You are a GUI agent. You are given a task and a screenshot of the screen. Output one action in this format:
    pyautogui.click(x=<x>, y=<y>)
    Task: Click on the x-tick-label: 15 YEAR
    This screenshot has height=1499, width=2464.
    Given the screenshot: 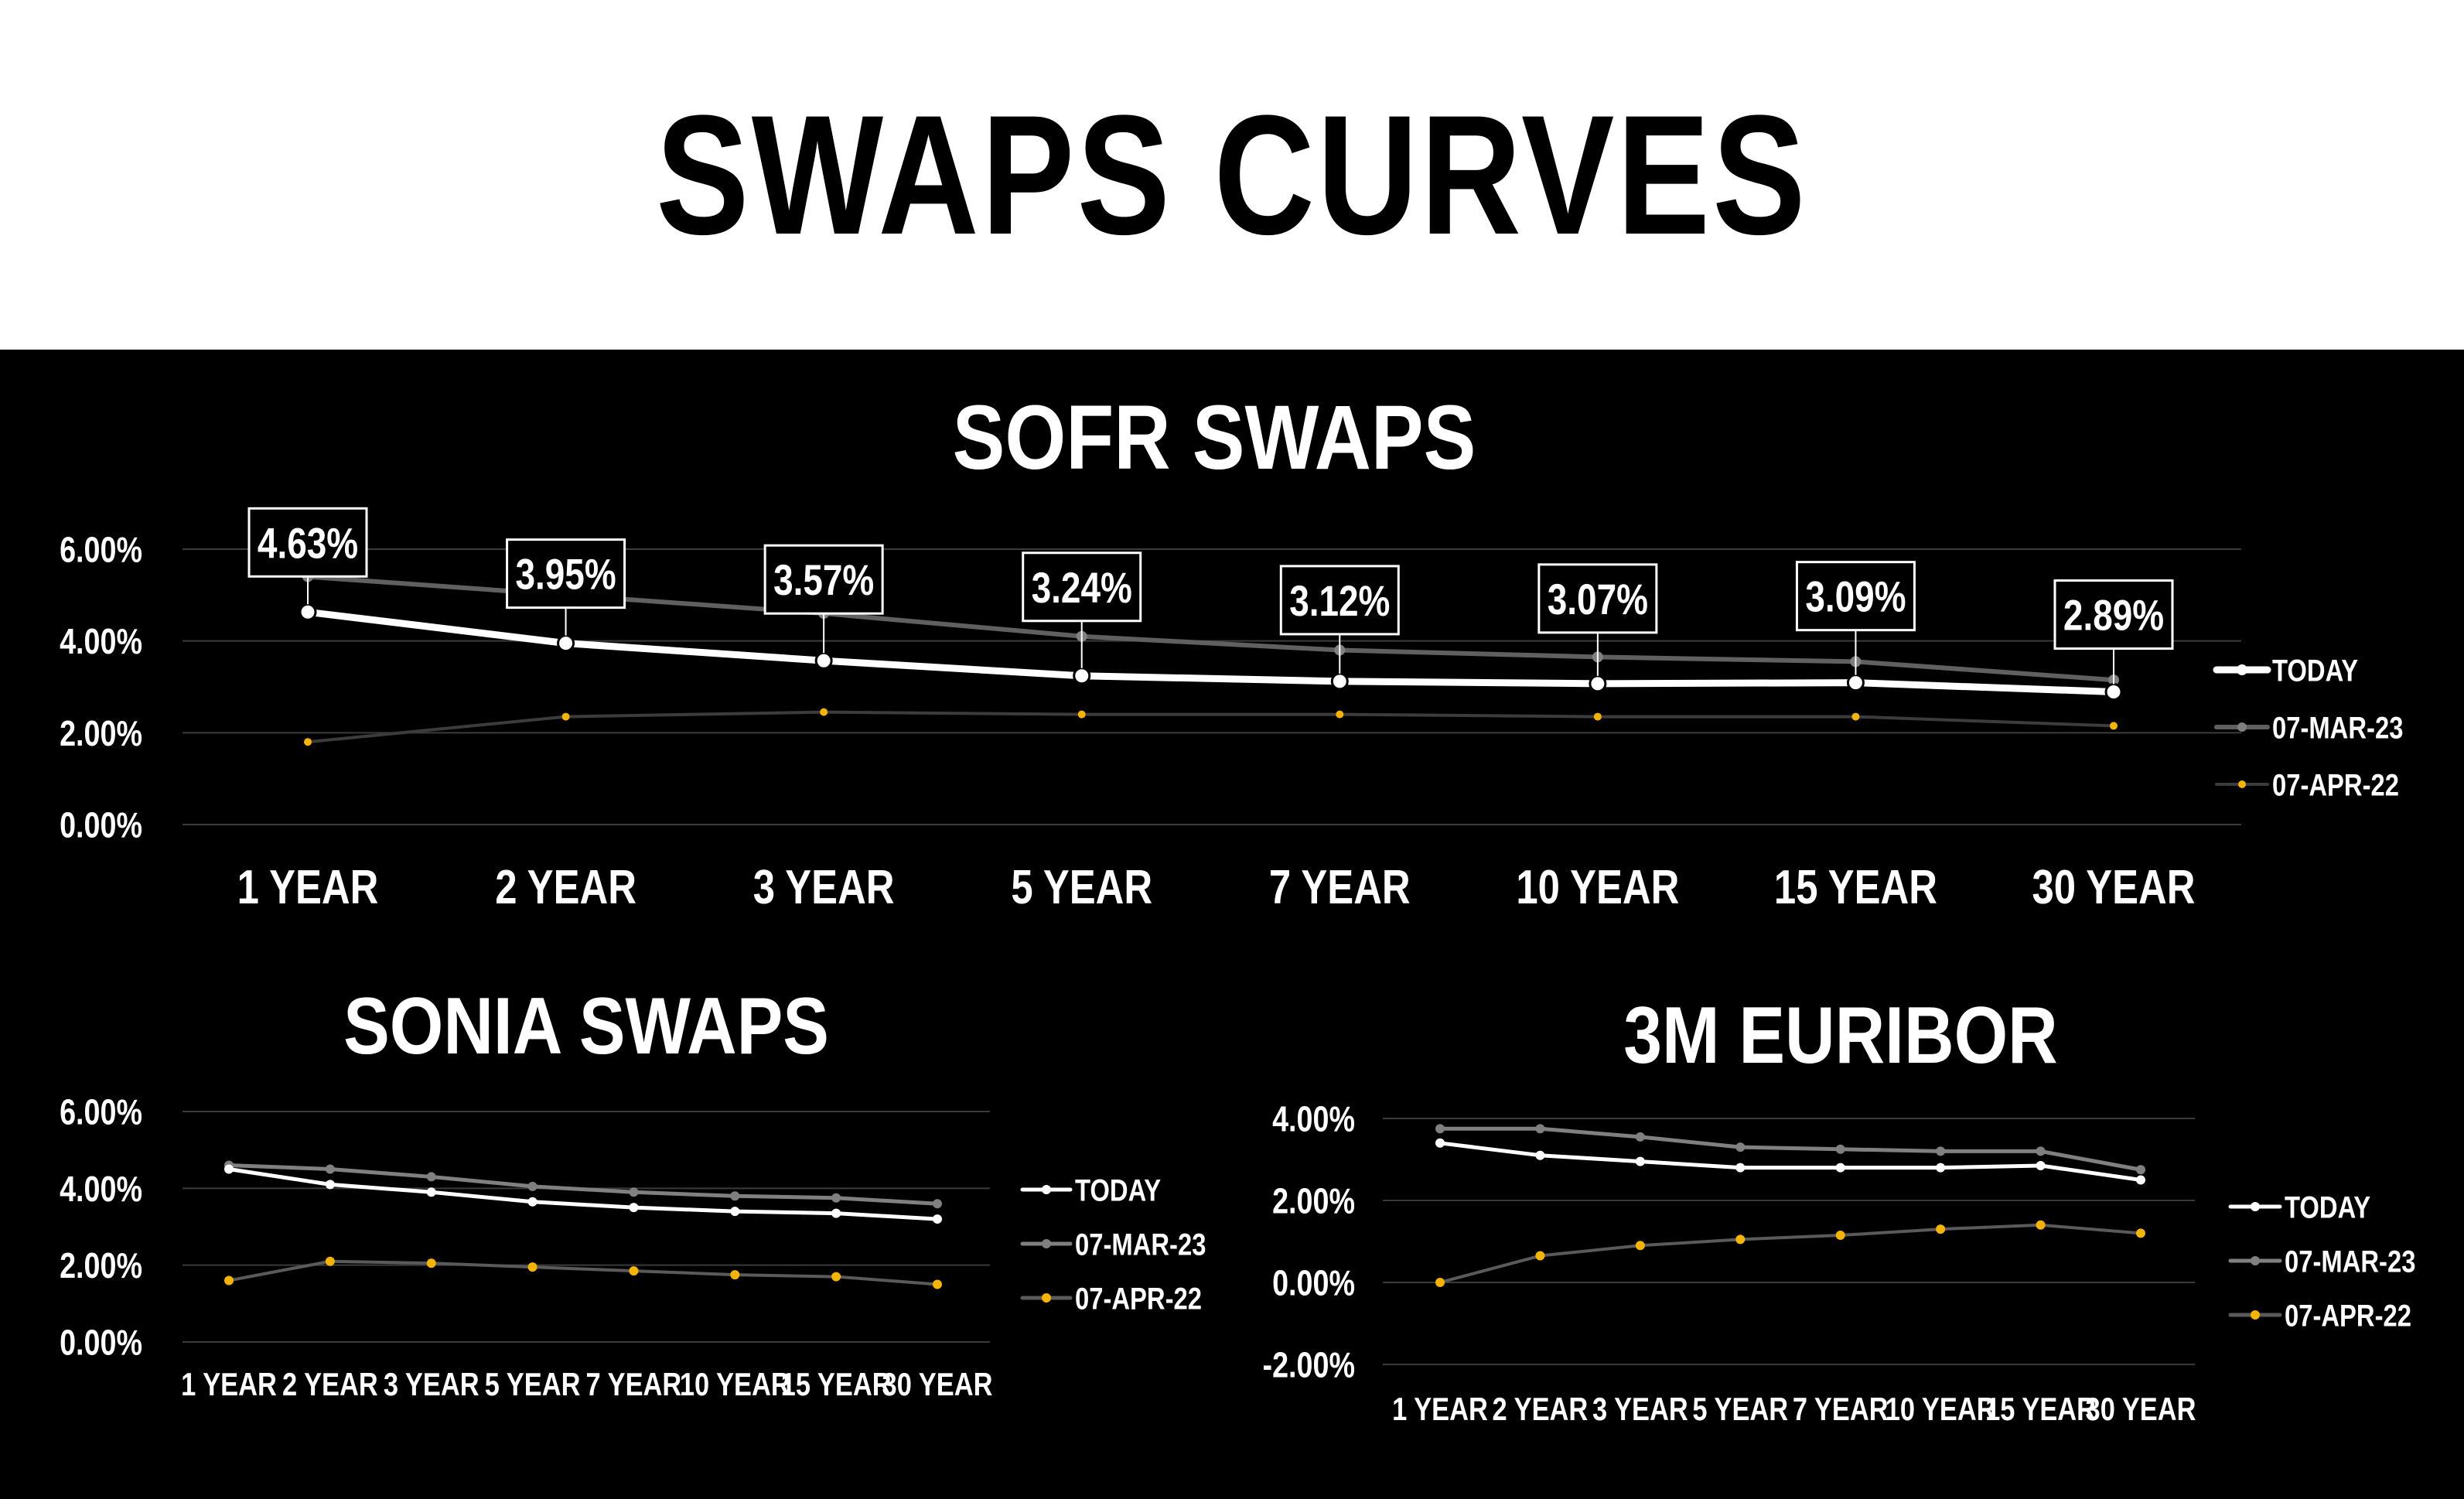 What is the action you would take?
    pyautogui.click(x=1855, y=887)
    